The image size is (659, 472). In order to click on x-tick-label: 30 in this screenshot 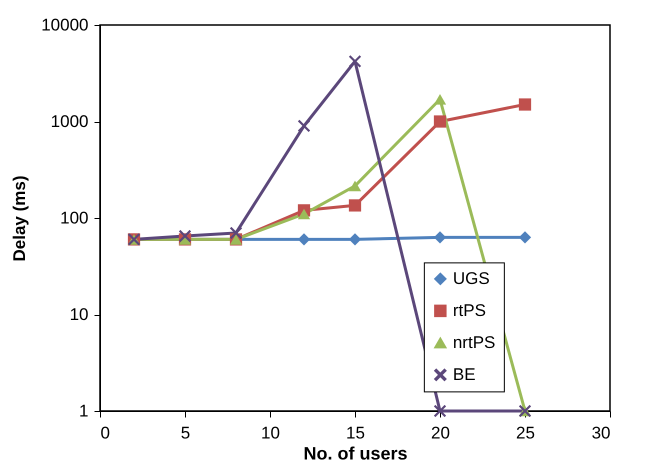, I will do `click(601, 433)`.